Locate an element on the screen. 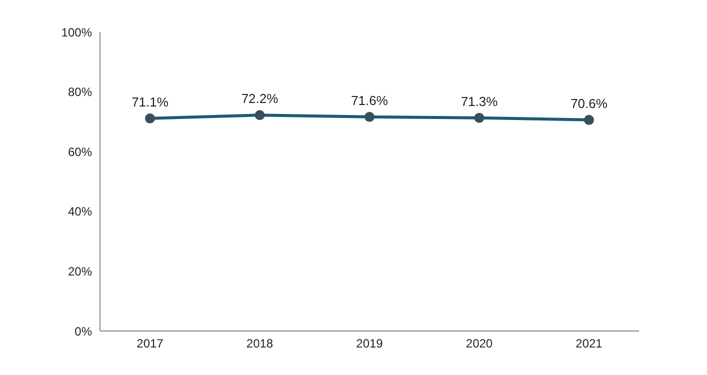 The height and width of the screenshot is (375, 707). data-label: 72.2% is located at coordinates (260, 98).